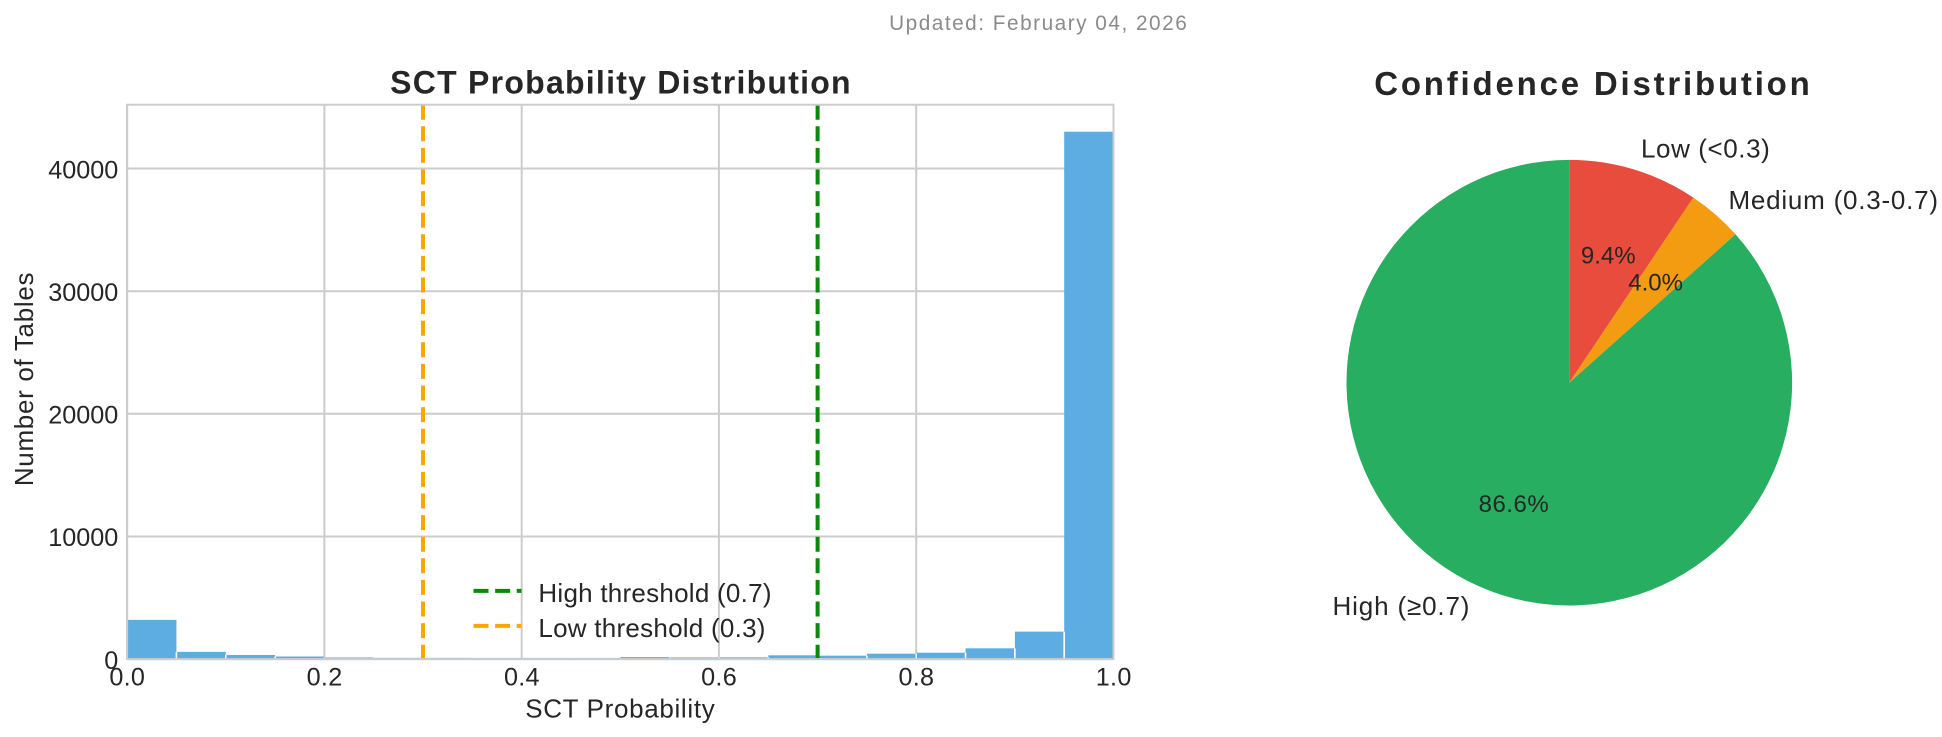 The width and height of the screenshot is (1942, 737). Describe the element at coordinates (83, 538) in the screenshot. I see `svg-text: 10000` at that location.